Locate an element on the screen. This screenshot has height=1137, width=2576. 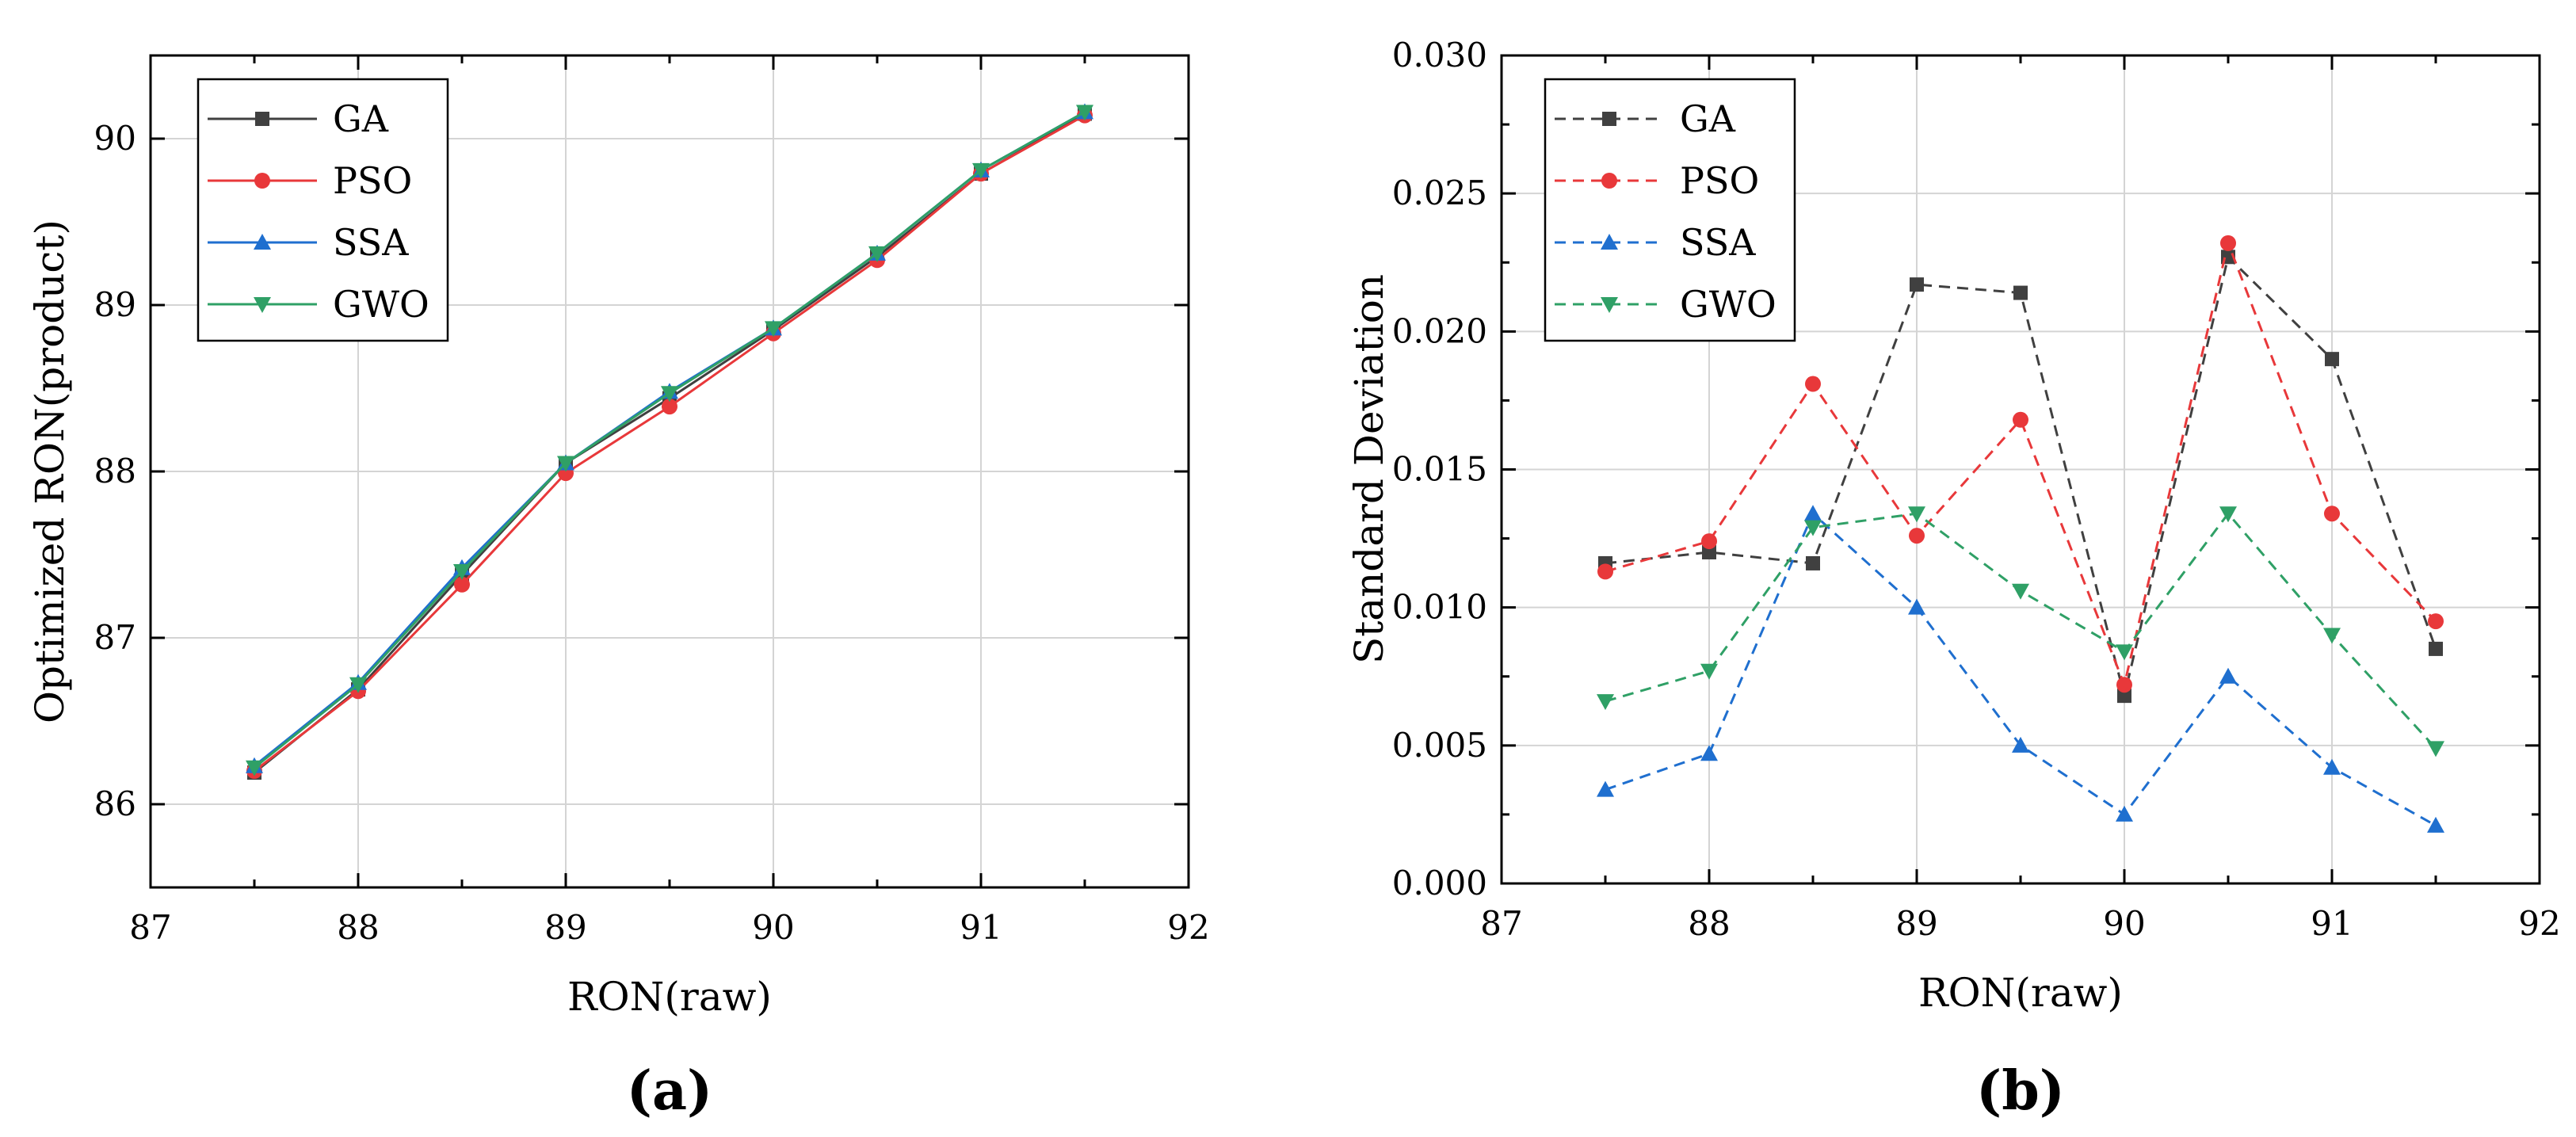
panel-b-legend-marker-ga is located at coordinates (1609, 119).